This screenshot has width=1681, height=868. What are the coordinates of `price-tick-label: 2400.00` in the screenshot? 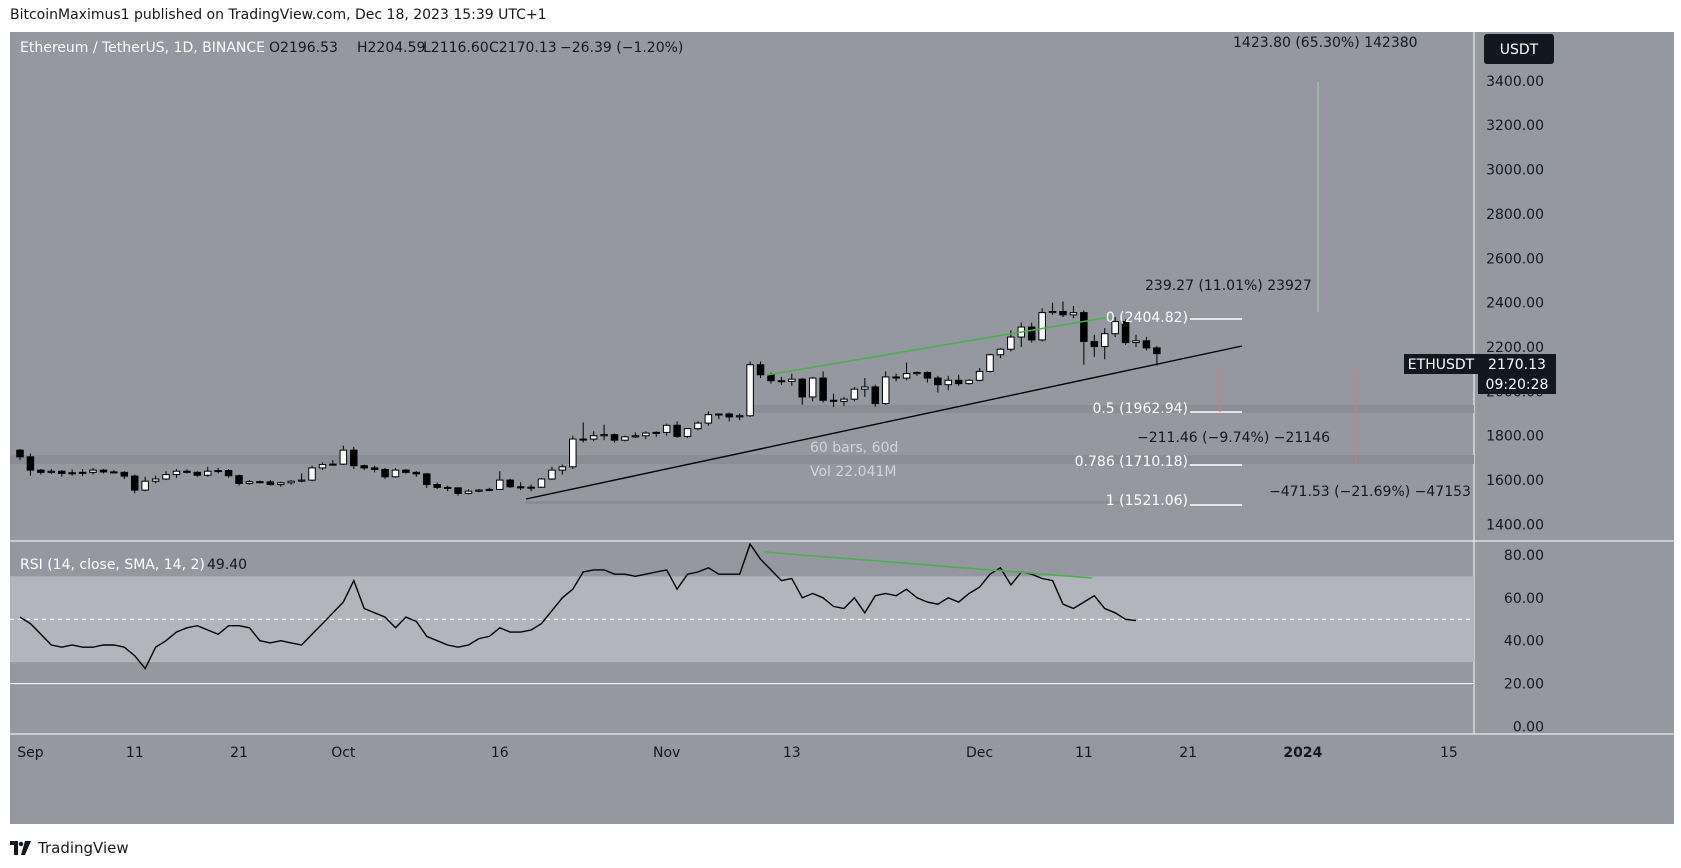 It's located at (1515, 304).